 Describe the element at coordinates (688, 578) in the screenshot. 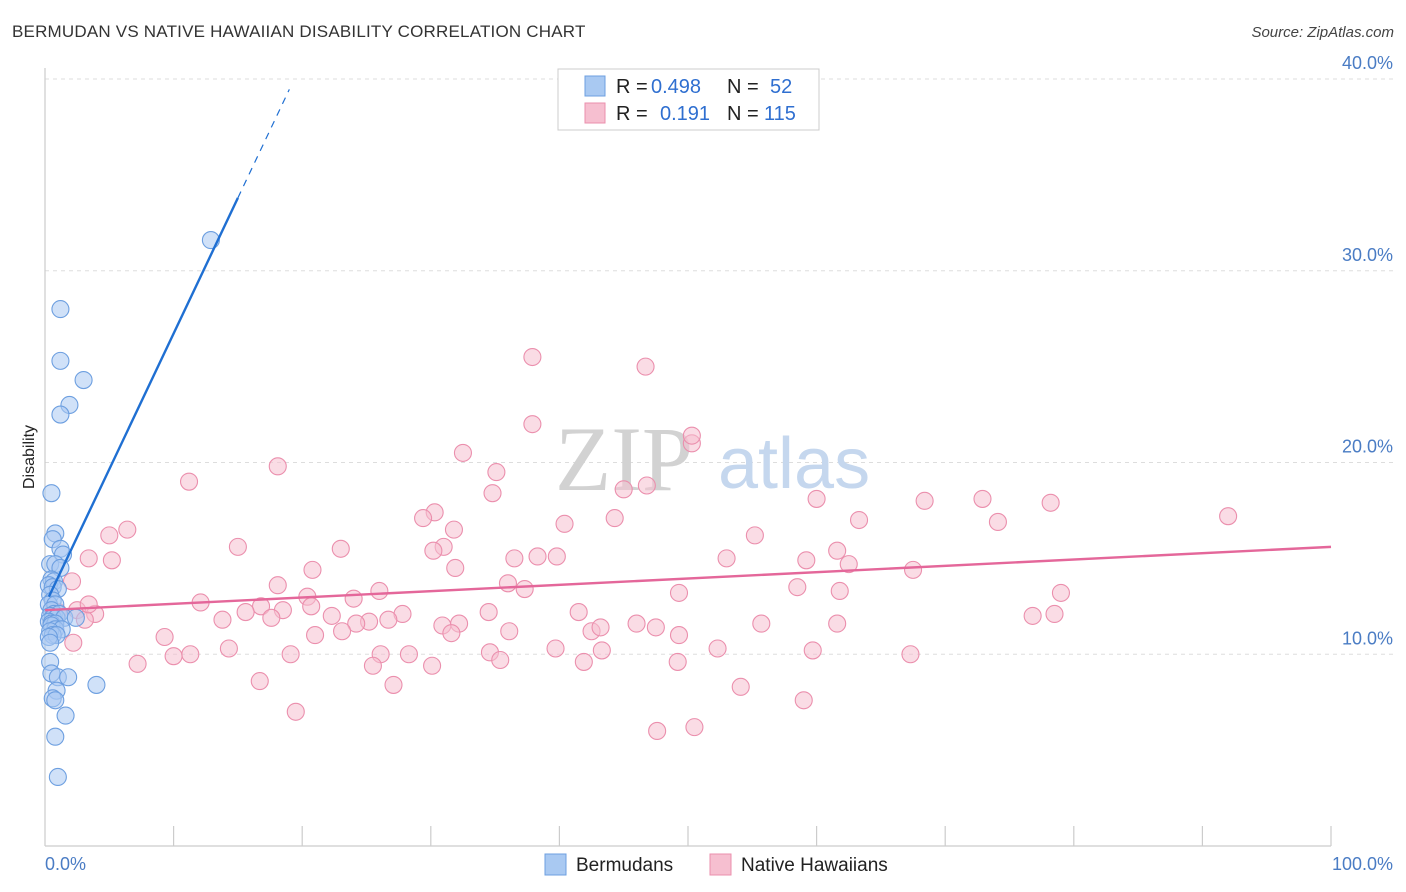

I see `native-hawaiians-trend-line` at that location.